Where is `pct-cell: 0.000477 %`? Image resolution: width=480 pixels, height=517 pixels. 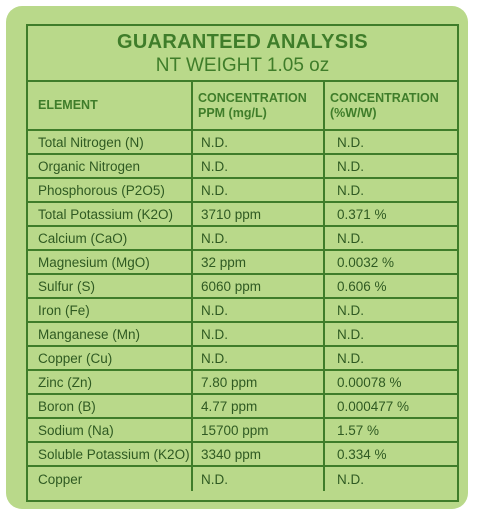 pct-cell: 0.000477 % is located at coordinates (373, 406).